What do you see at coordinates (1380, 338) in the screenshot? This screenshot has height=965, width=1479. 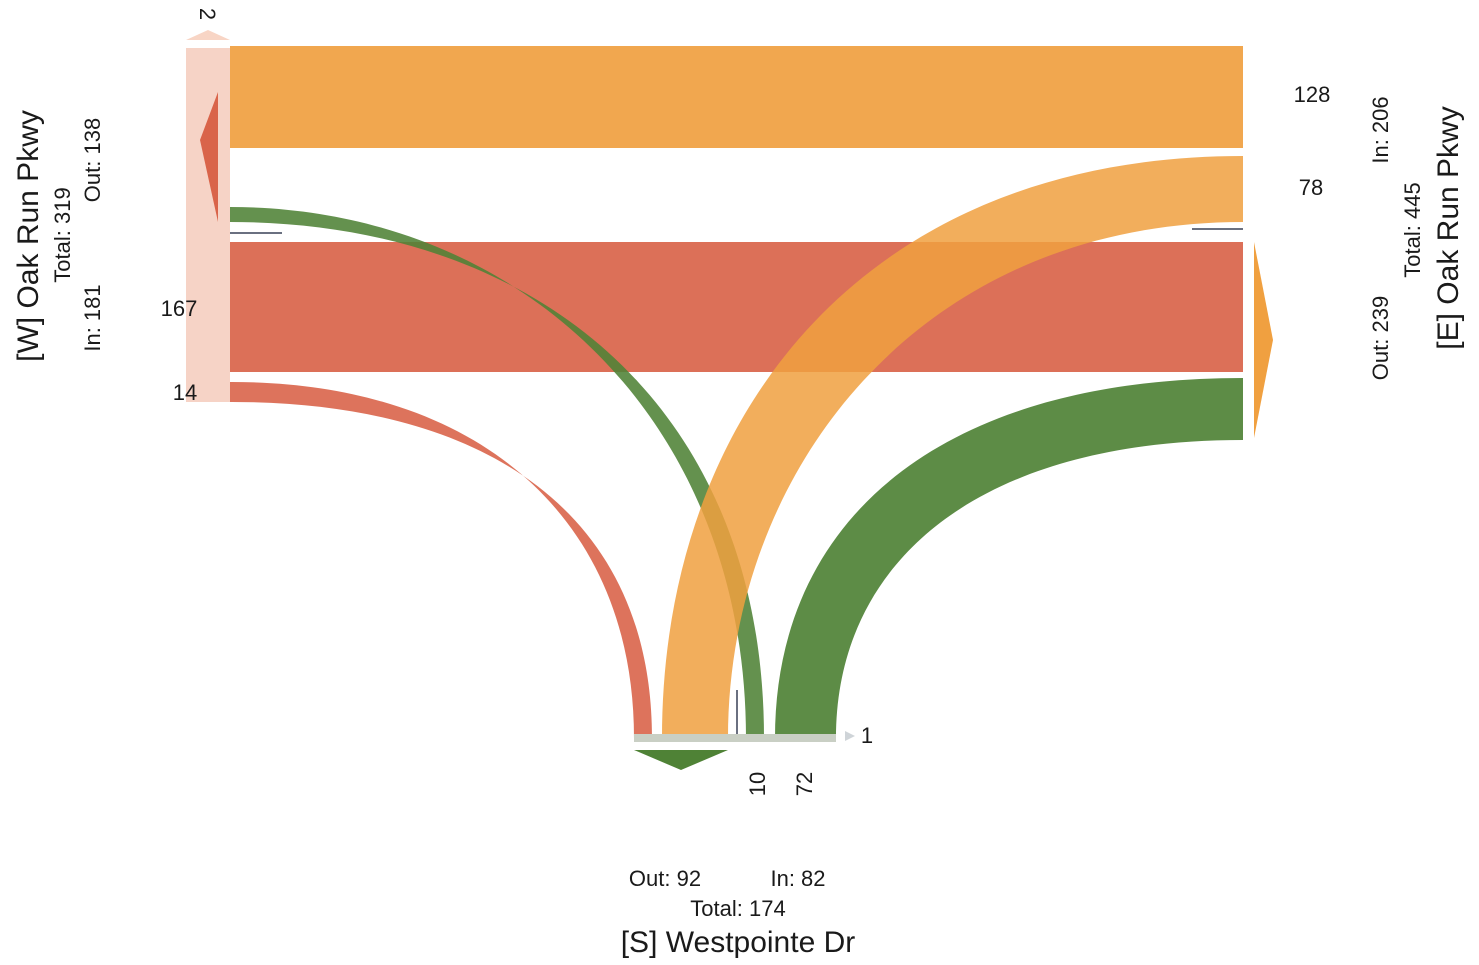 I see `east-out: Out: 239` at bounding box center [1380, 338].